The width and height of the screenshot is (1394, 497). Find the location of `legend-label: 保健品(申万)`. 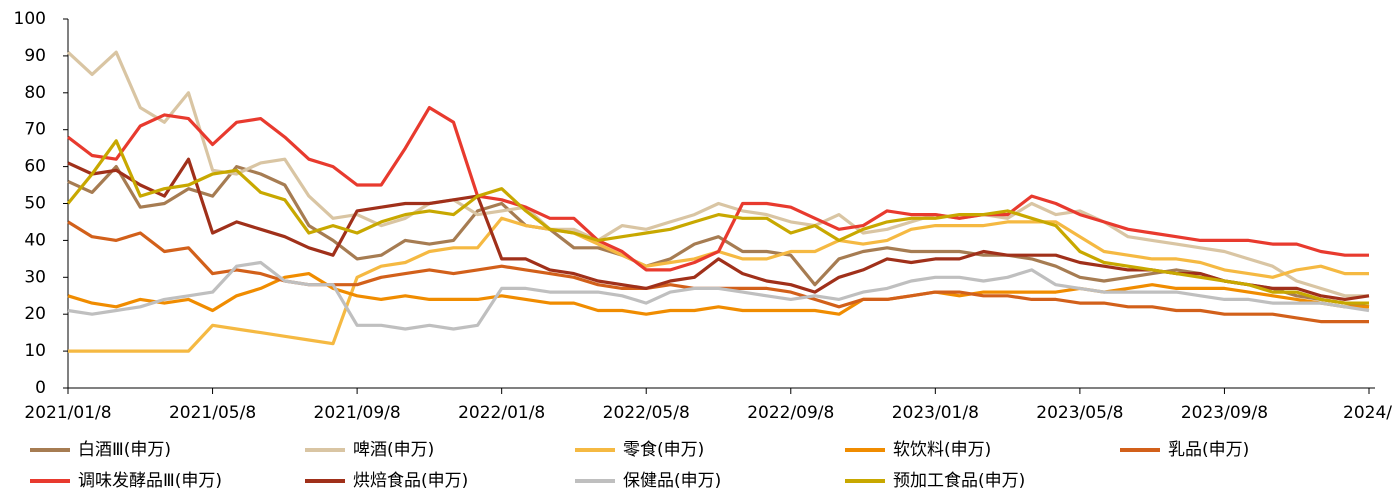

legend-label: 保健品(申万) is located at coordinates (672, 481).